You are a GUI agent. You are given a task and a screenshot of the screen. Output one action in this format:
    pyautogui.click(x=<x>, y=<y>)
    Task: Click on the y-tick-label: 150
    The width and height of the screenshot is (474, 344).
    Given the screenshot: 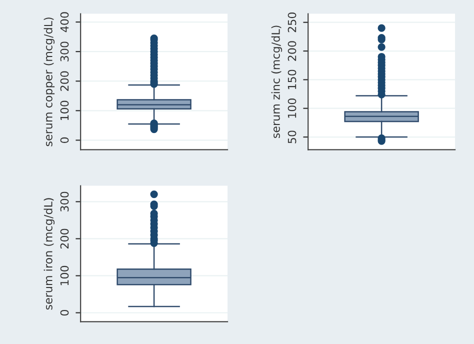 What is the action you would take?
    pyautogui.click(x=292, y=80)
    